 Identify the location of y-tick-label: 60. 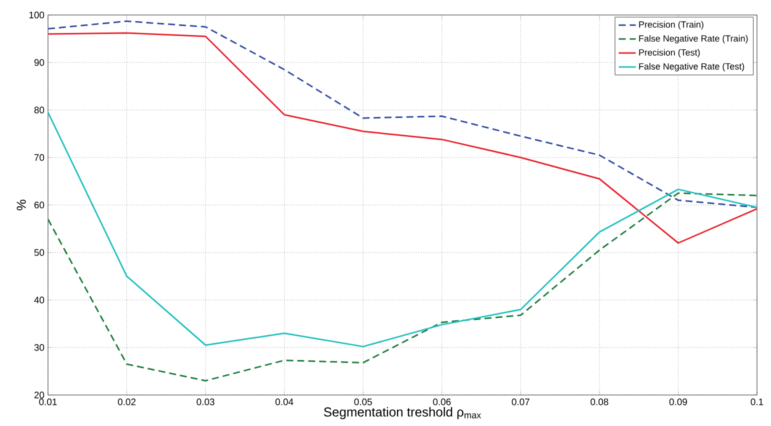
(39, 205).